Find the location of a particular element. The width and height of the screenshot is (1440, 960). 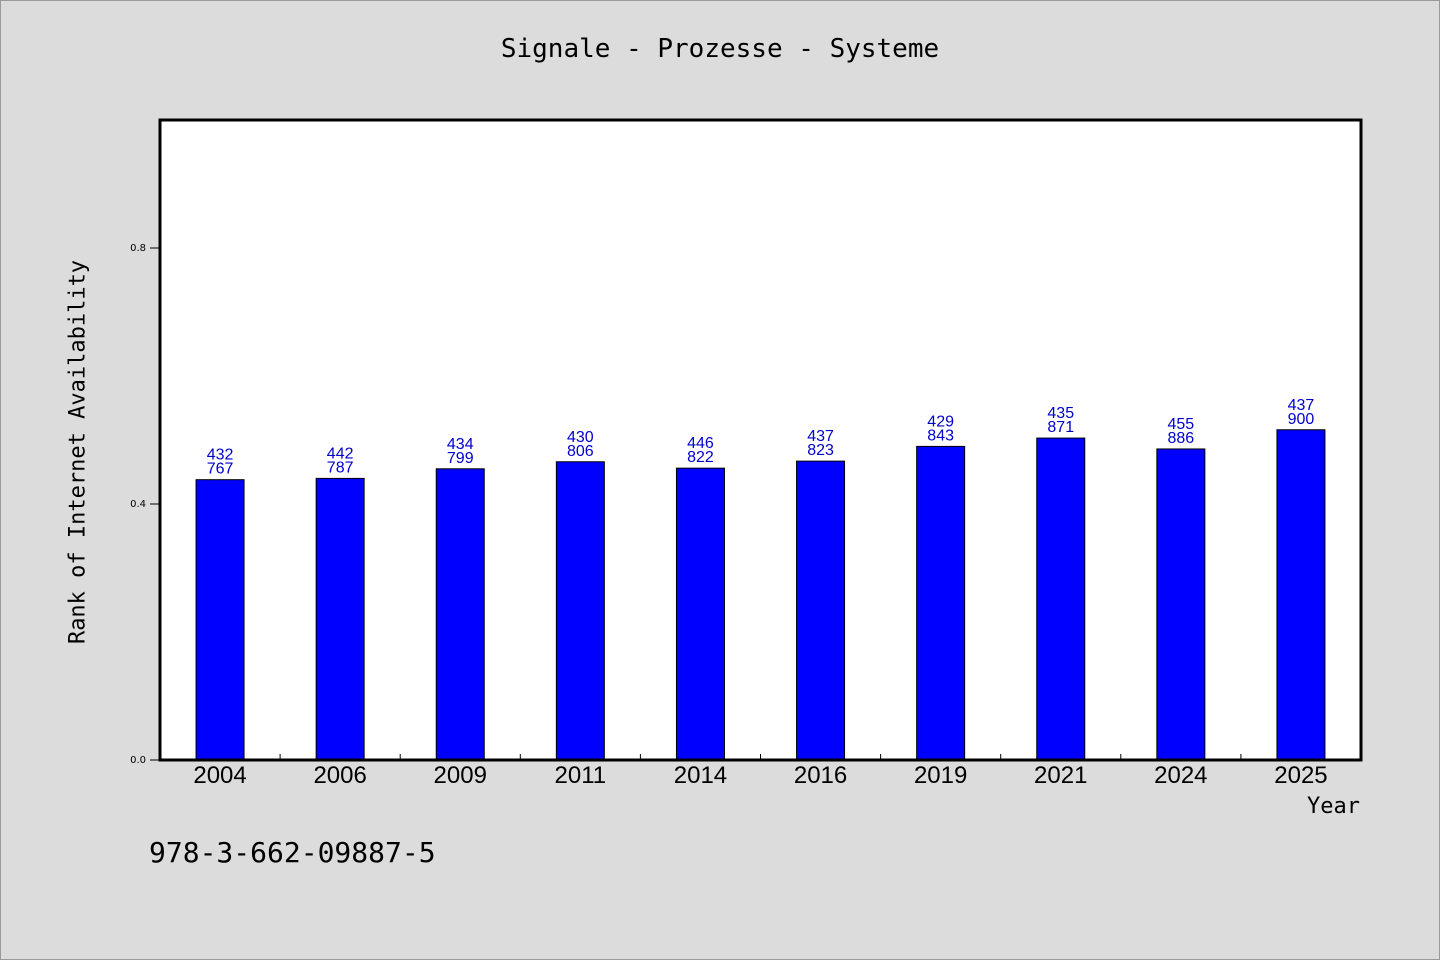

y-tick-label-0.0: 0.0 is located at coordinates (138, 760).